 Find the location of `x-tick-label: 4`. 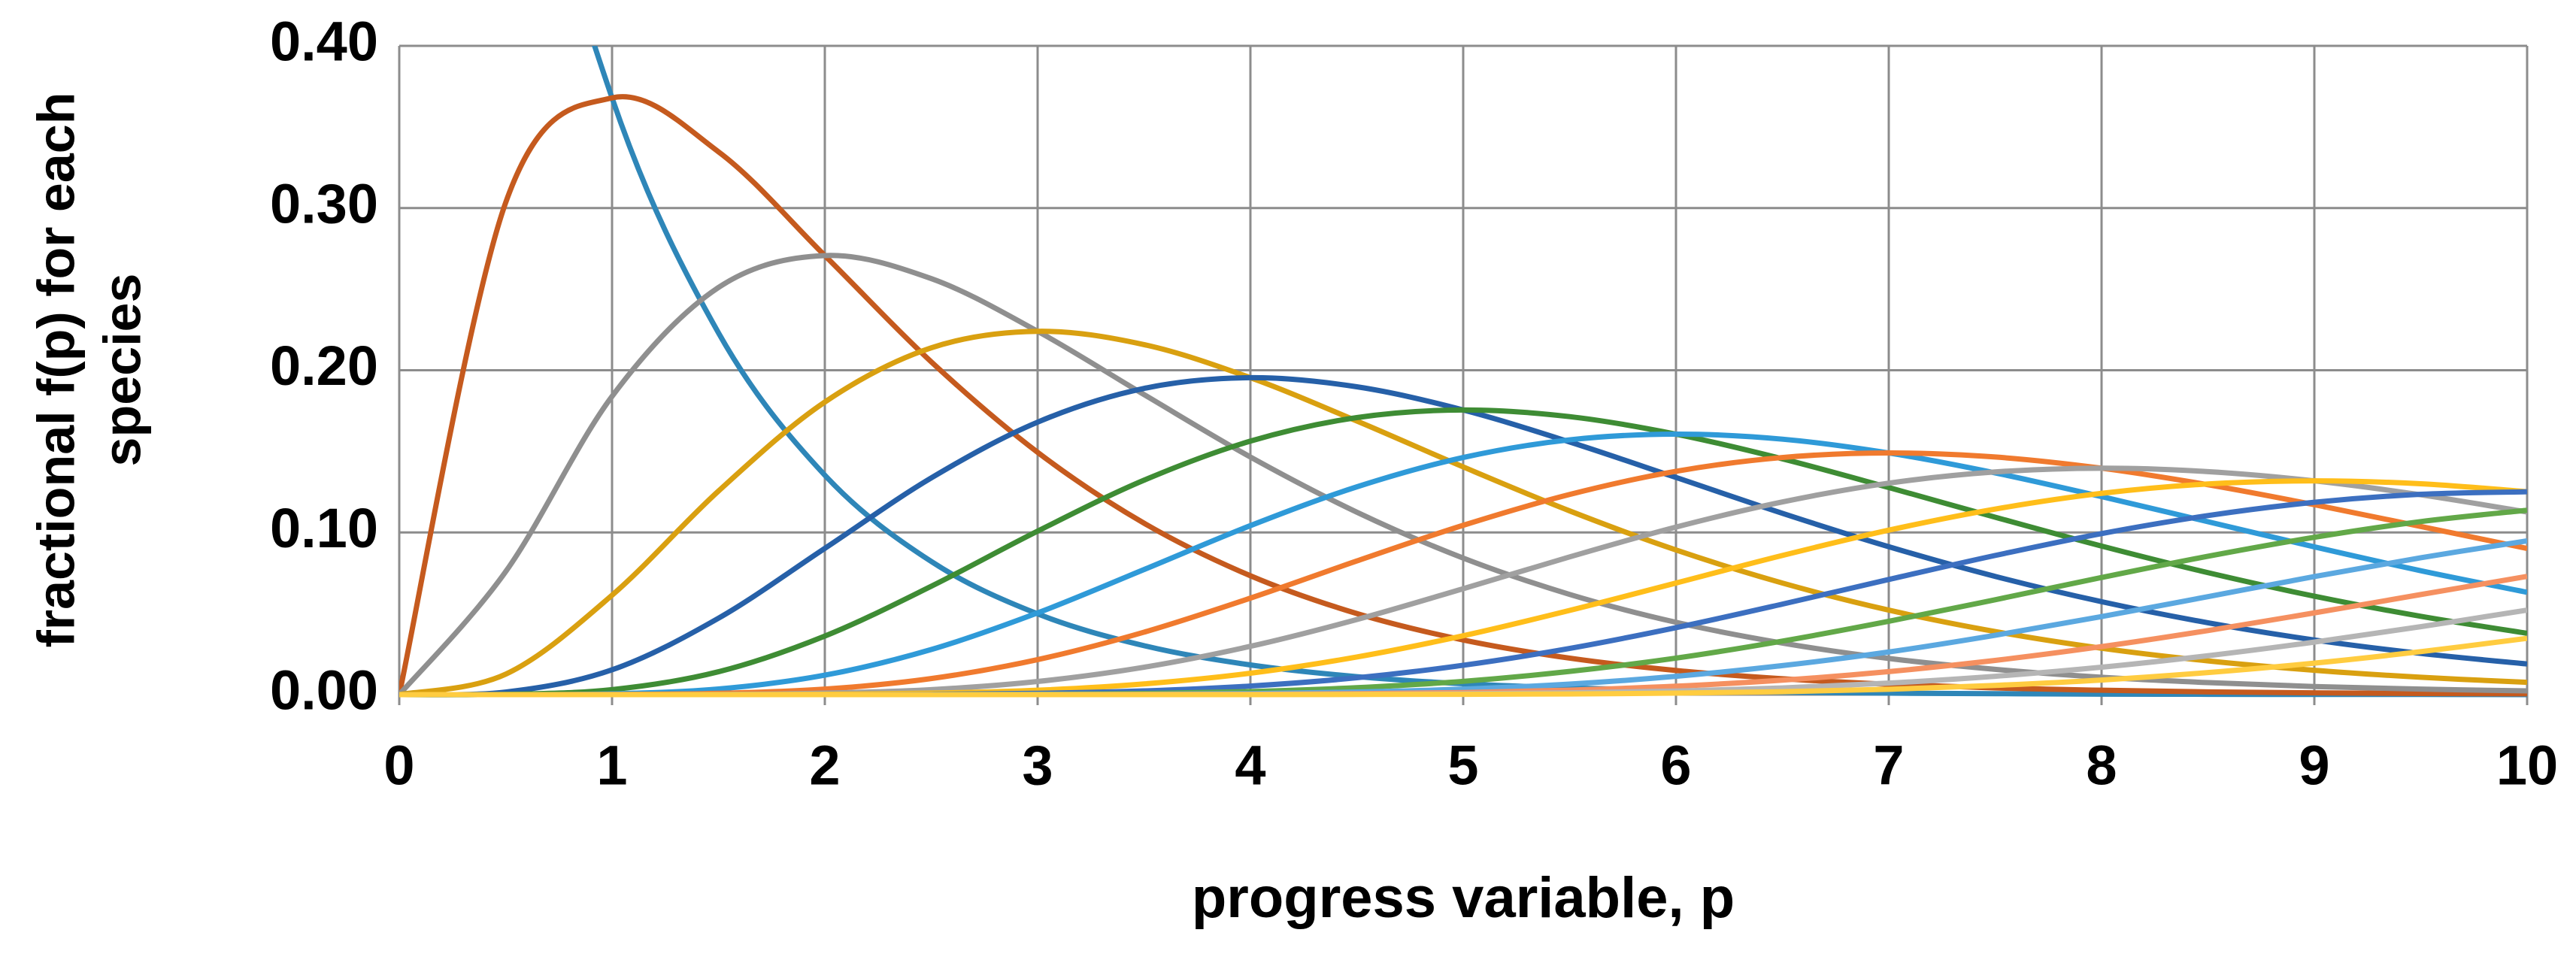

x-tick-label: 4 is located at coordinates (1250, 765).